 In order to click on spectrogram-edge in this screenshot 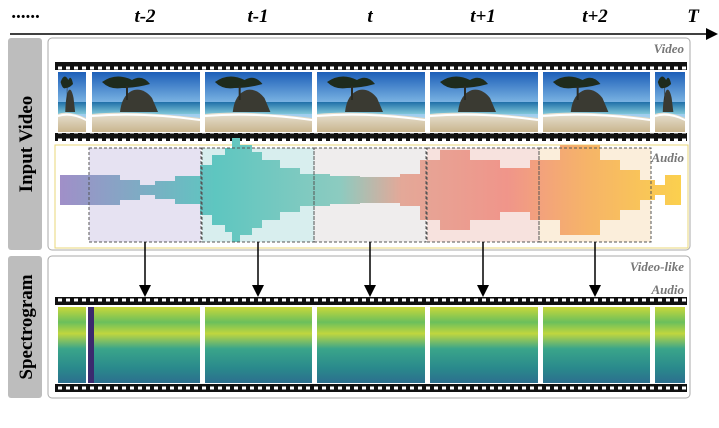, I will do `click(91, 345)`.